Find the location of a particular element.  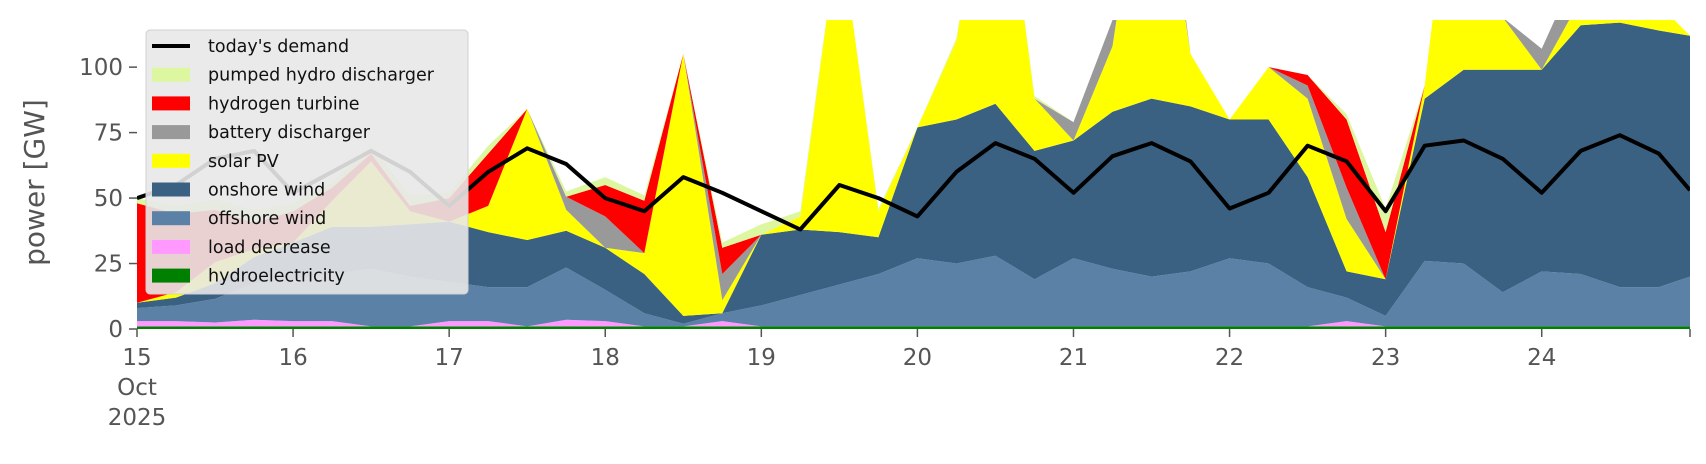

x-date-label: Oct is located at coordinates (137, 388).